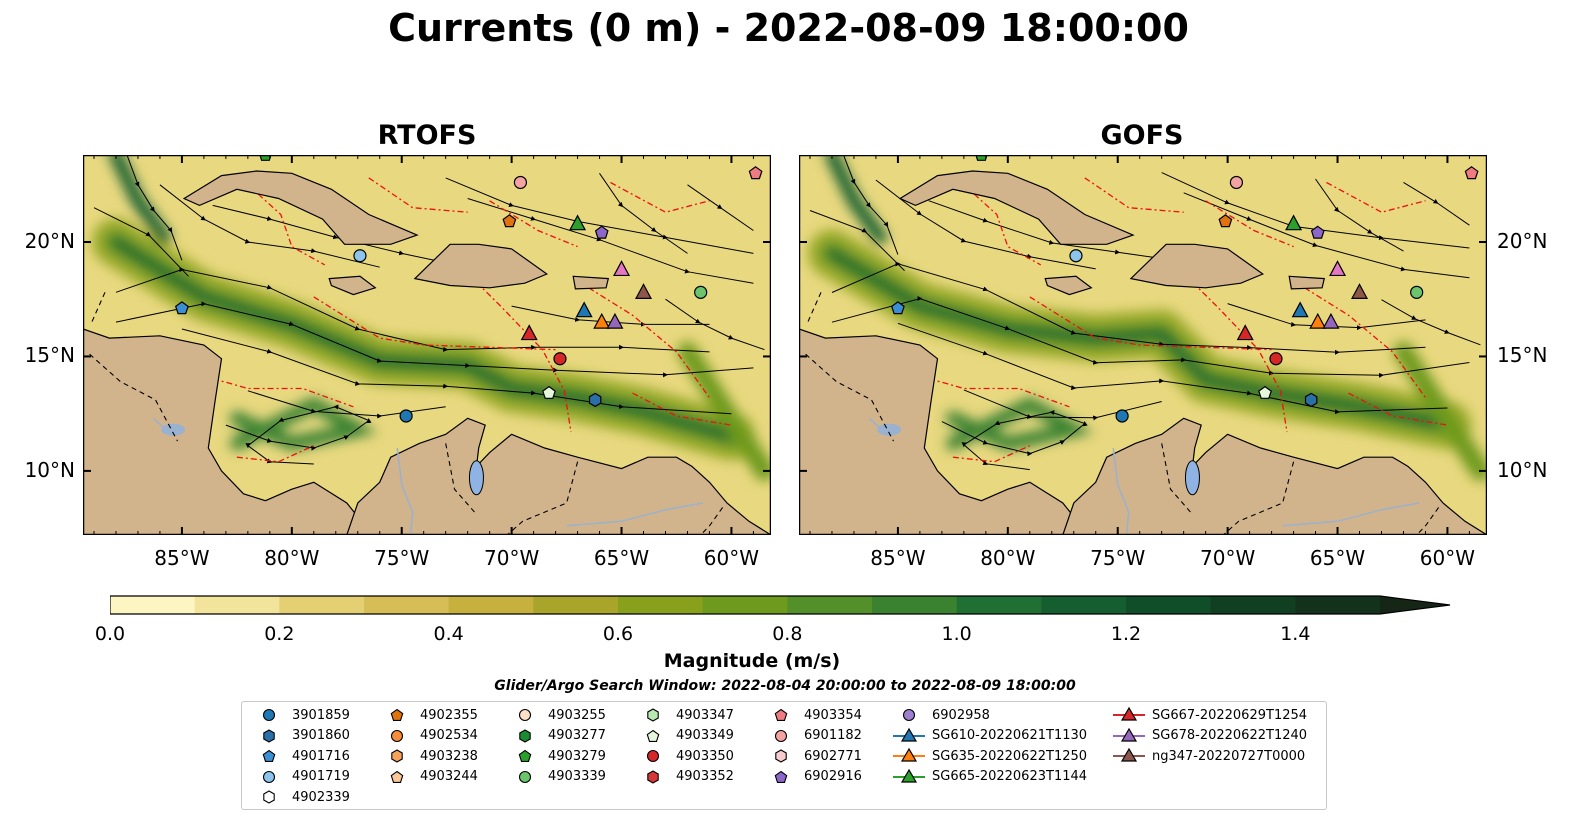  Describe the element at coordinates (956, 634) in the screenshot. I see `colorbar-tick-label: 1.0` at that location.